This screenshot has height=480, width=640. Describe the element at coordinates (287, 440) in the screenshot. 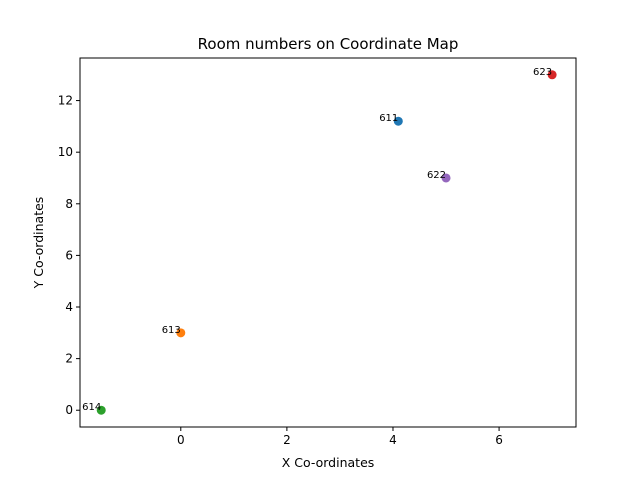

I see `x-tick-label: 2` at that location.